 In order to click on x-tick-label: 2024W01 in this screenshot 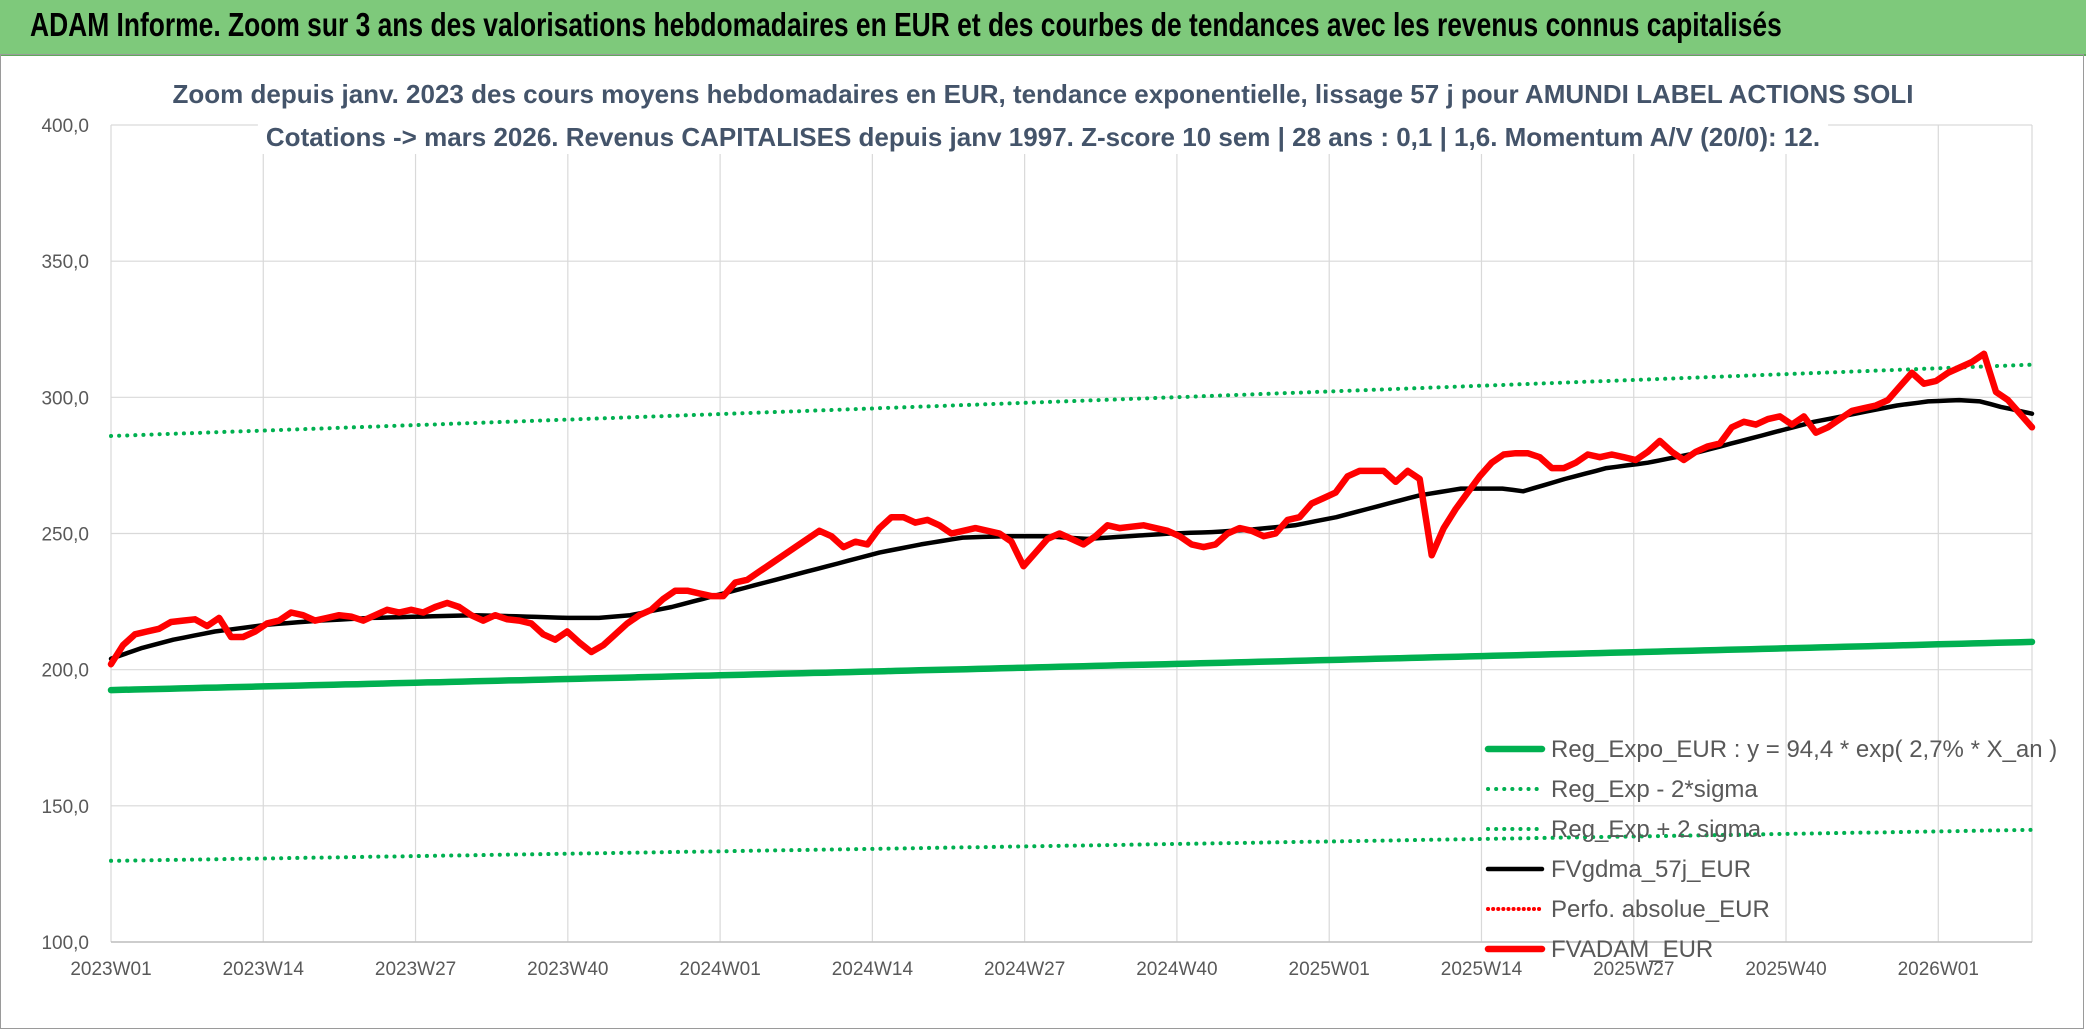, I will do `click(719, 969)`.